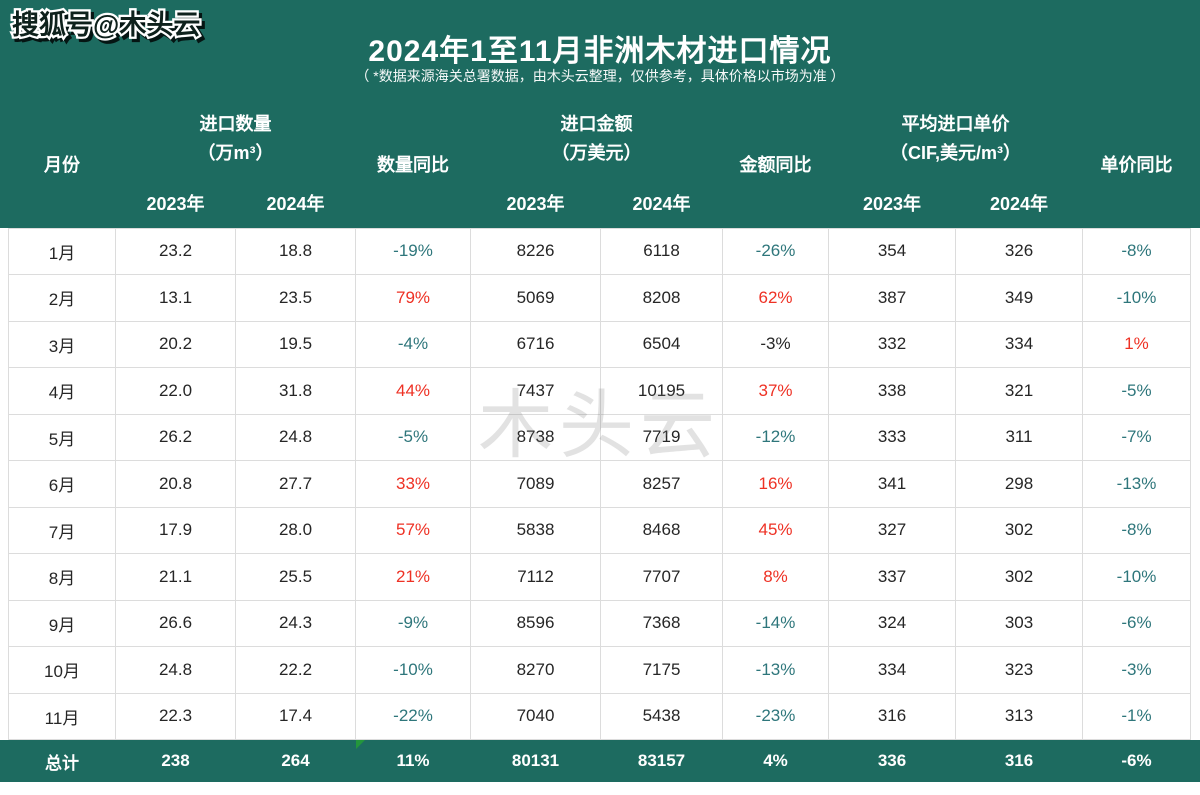 Image resolution: width=1200 pixels, height=795 pixels. Describe the element at coordinates (175, 203) in the screenshot. I see `col-header-qty-2023: 2023年` at that location.